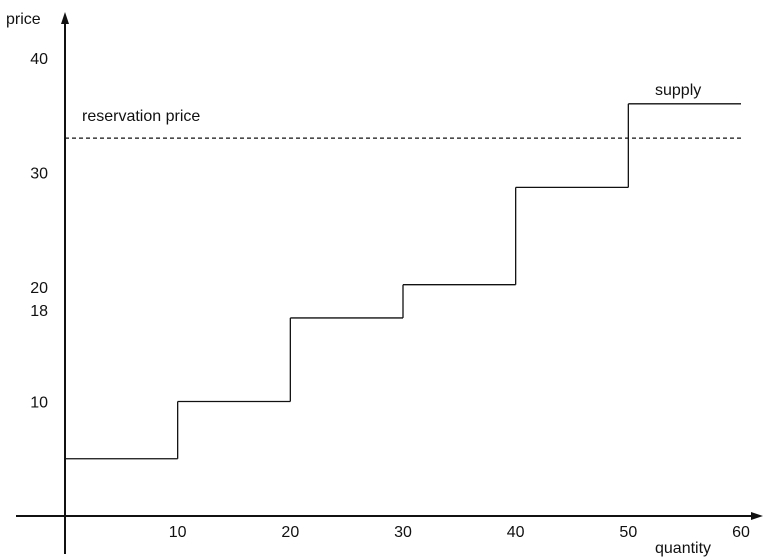 This screenshot has height=558, width=763. Describe the element at coordinates (39, 59) in the screenshot. I see `y-tick-label: 40` at that location.